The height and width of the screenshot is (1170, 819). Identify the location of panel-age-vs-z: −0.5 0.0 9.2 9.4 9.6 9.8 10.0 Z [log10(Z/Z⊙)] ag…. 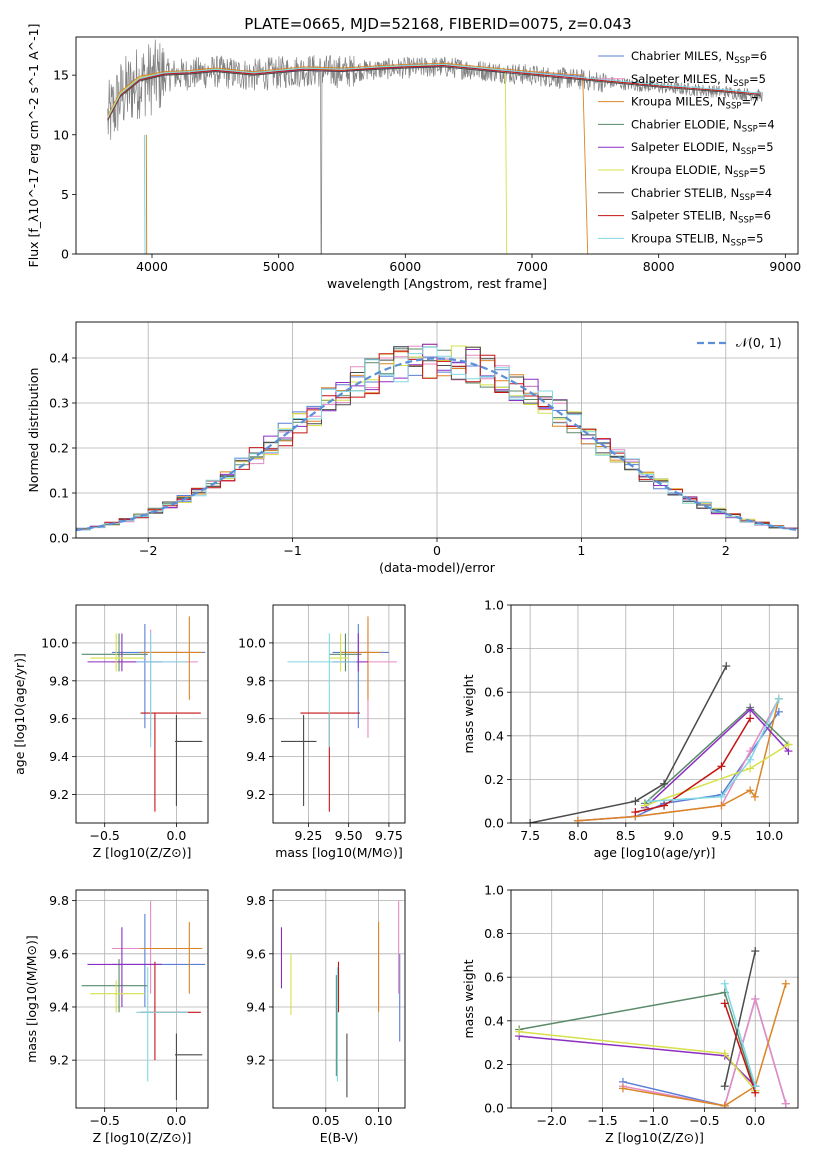
(110, 732).